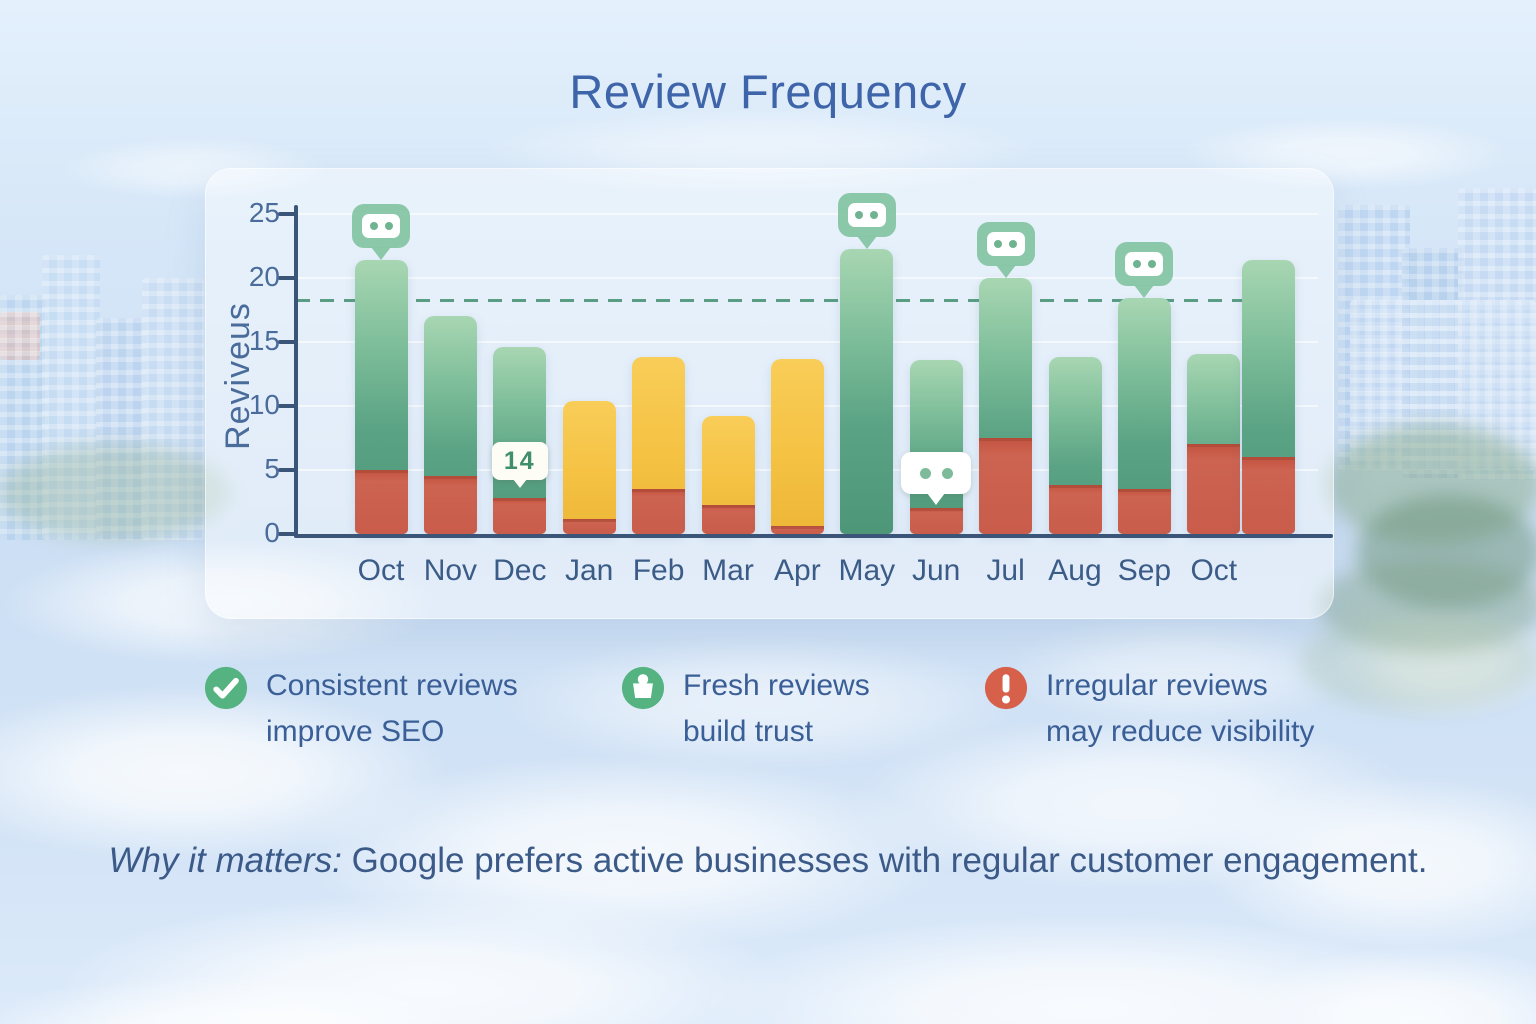 Image resolution: width=1536 pixels, height=1024 pixels. Describe the element at coordinates (296, 371) in the screenshot. I see `y-axis-line` at that location.